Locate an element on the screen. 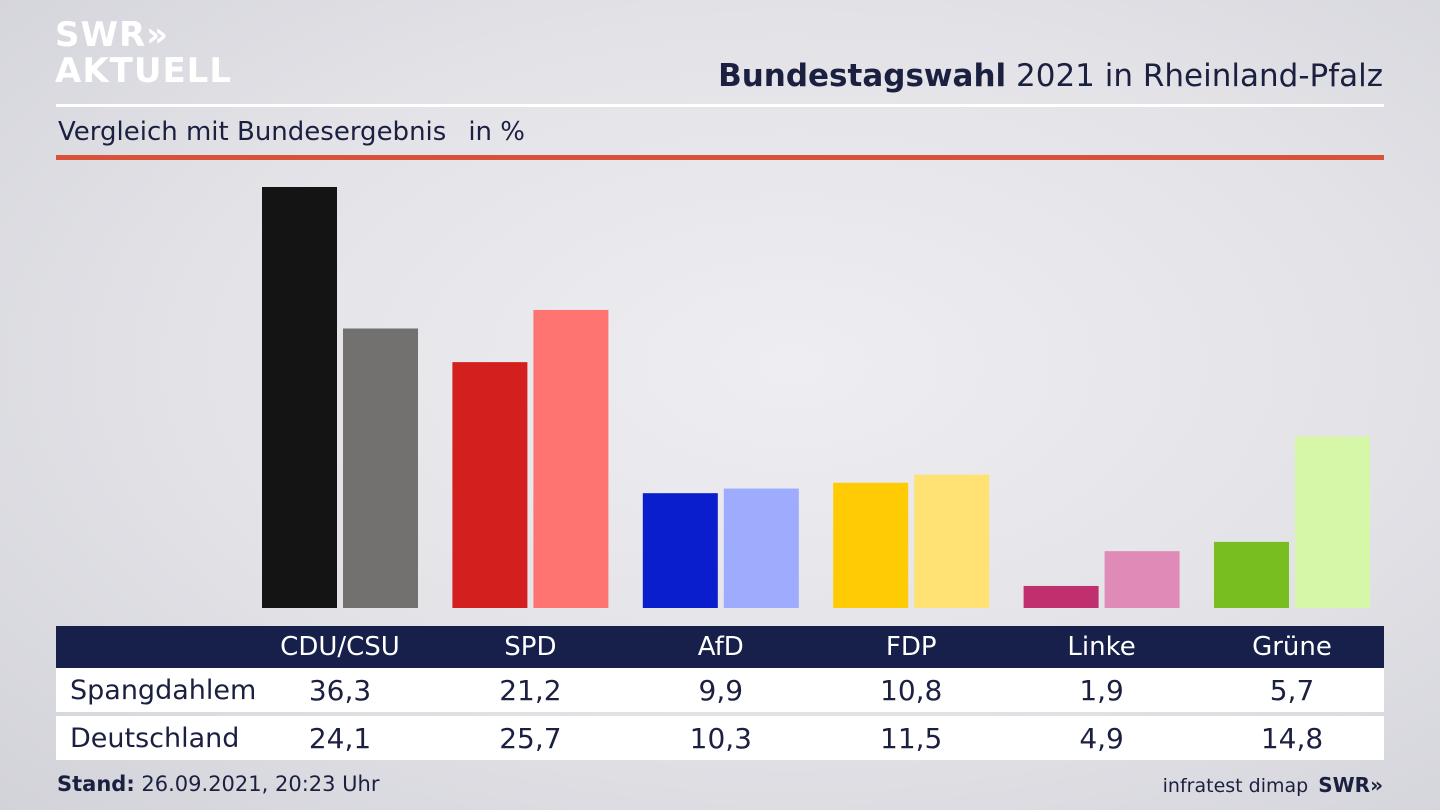  source-text: infratest dimap is located at coordinates (1235, 786).